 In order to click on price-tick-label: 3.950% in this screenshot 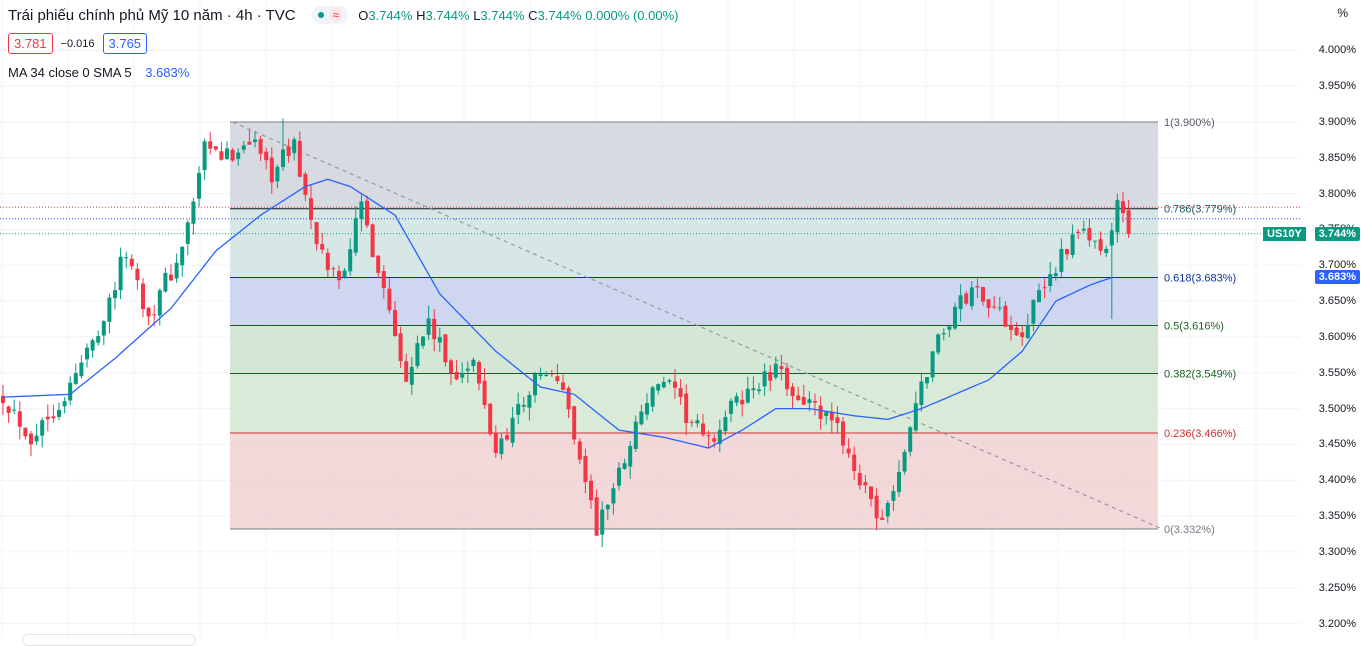, I will do `click(1337, 86)`.